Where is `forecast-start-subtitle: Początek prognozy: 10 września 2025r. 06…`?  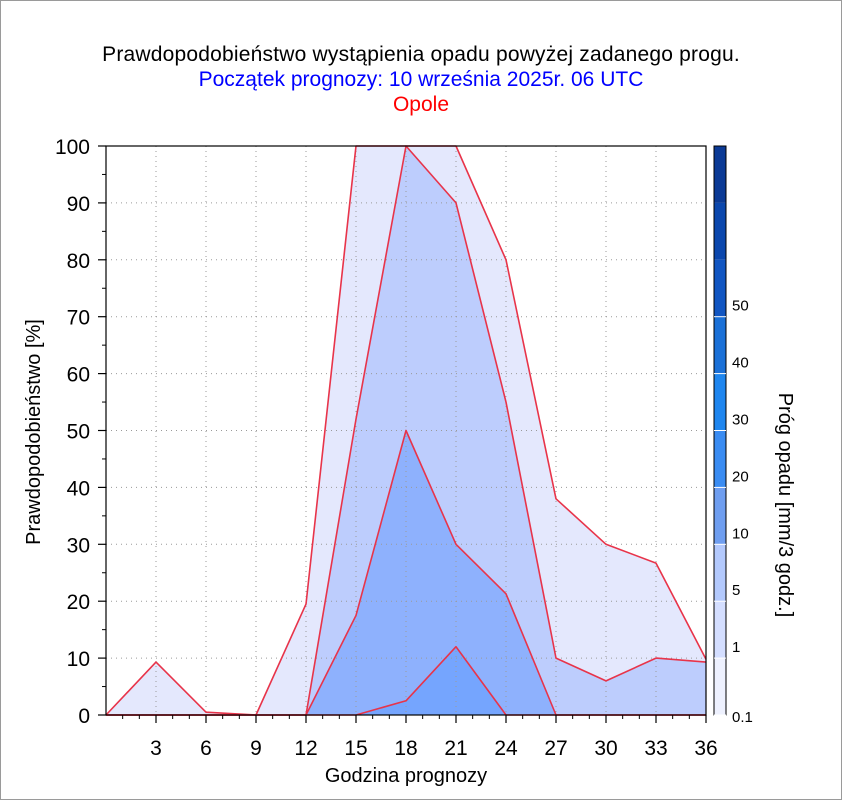 forecast-start-subtitle: Początek prognozy: 10 września 2025r. 06… is located at coordinates (421, 79).